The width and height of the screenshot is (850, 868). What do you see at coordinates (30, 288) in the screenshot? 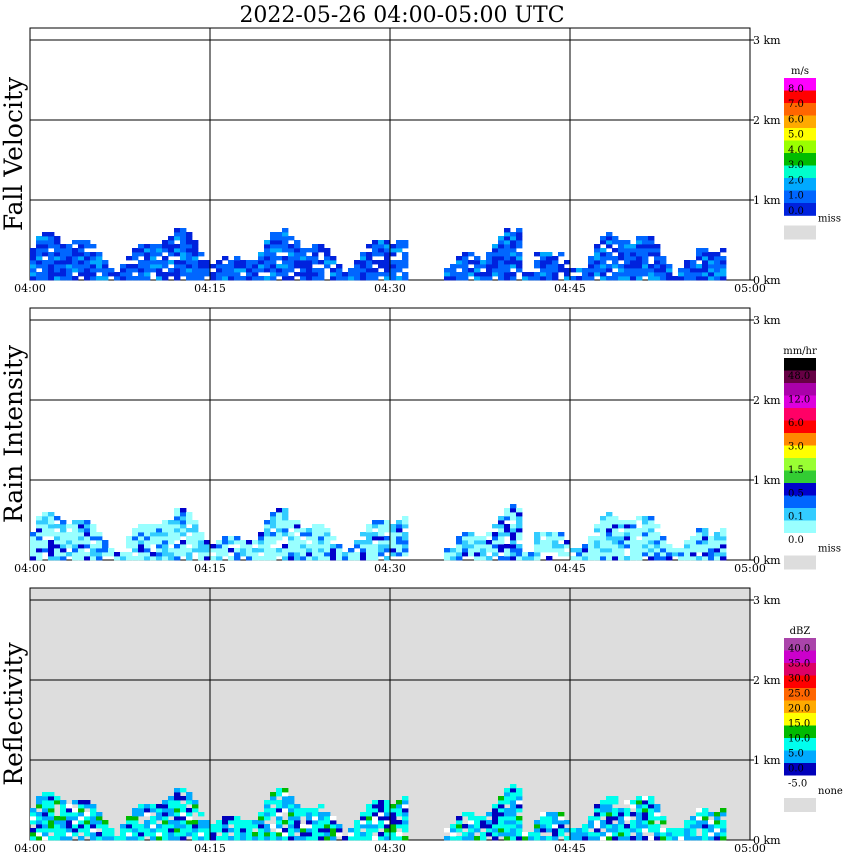
I see `x-tick-label: 04:00` at bounding box center [30, 288].